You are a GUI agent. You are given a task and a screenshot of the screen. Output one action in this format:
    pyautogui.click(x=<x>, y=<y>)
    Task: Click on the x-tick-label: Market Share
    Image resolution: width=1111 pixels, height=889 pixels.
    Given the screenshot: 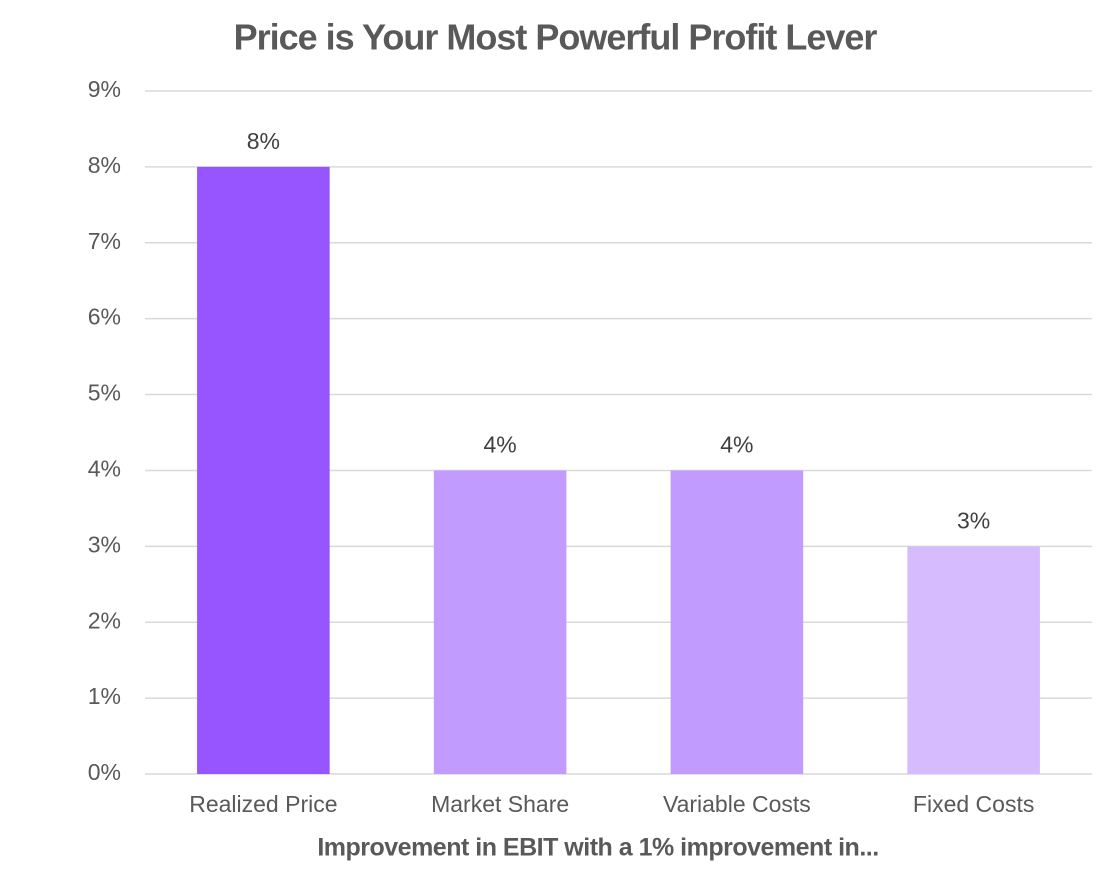 What is the action you would take?
    pyautogui.click(x=500, y=804)
    